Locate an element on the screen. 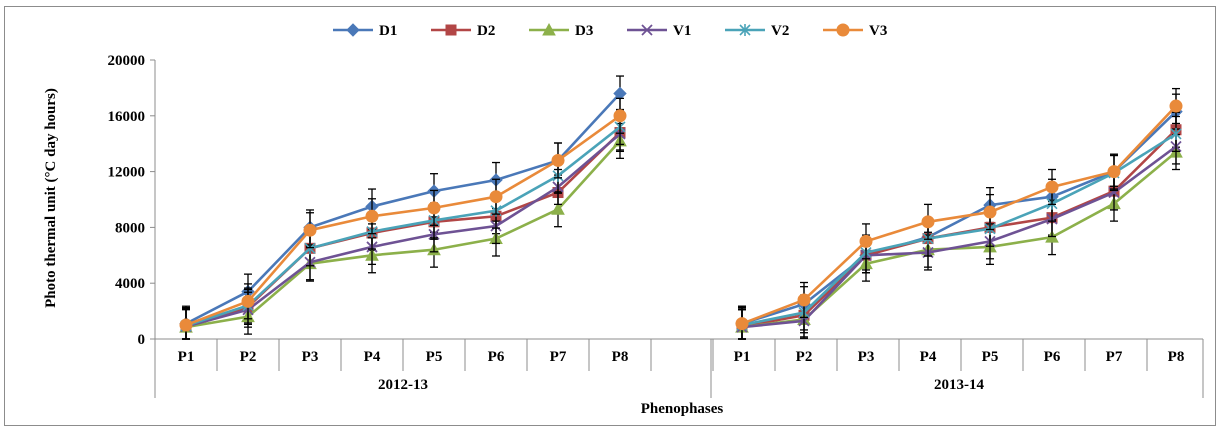  legend-label: V3 is located at coordinates (878, 31).